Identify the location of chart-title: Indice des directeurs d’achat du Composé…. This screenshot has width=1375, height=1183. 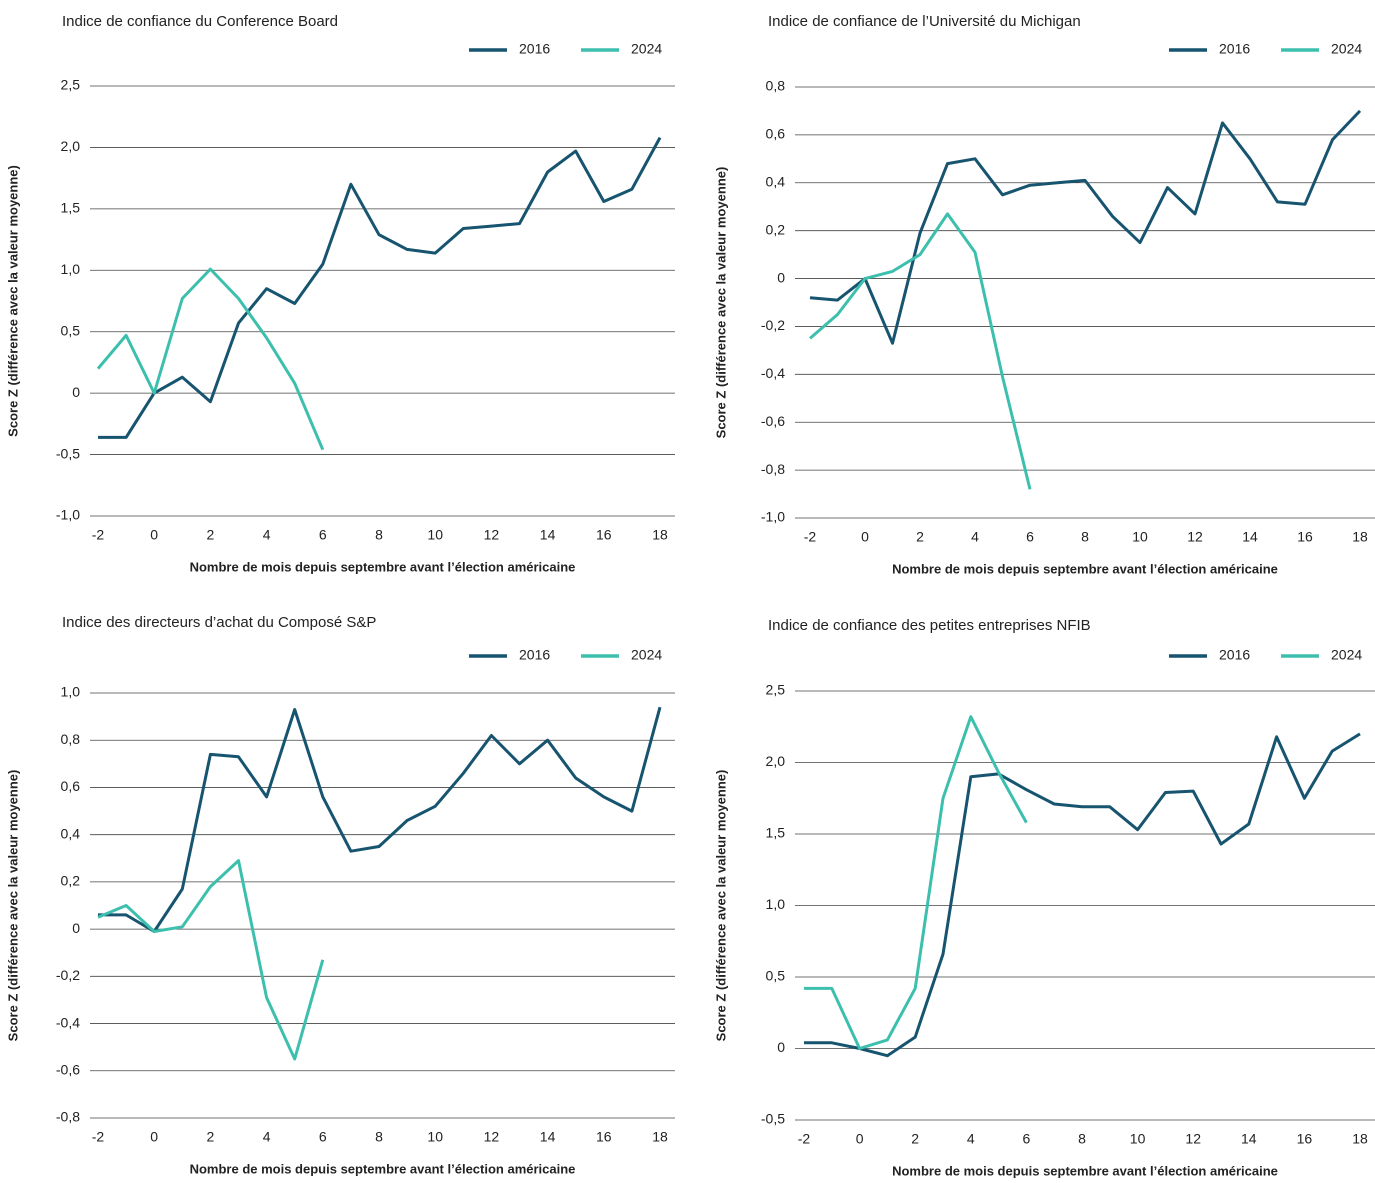
(219, 622).